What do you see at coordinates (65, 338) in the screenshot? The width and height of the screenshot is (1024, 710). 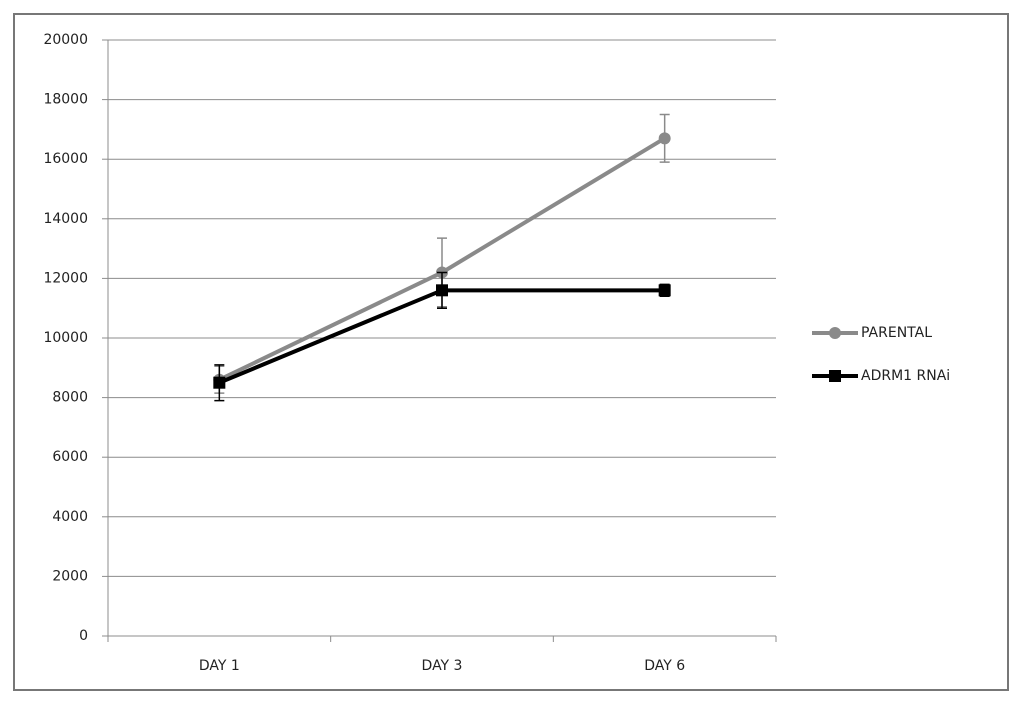 I see `y-tick-label: 10000` at bounding box center [65, 338].